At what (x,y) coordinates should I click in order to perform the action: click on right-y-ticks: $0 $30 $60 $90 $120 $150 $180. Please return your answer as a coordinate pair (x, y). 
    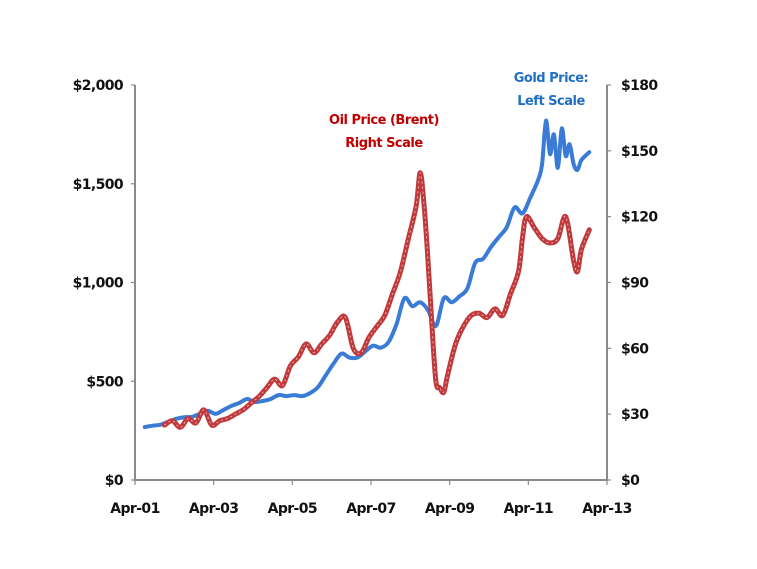
    Looking at the image, I should click on (633, 283).